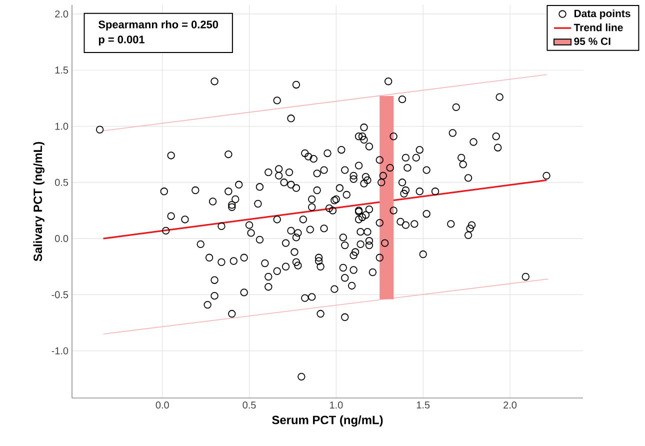 This screenshot has width=645, height=446. Describe the element at coordinates (327, 421) in the screenshot. I see `x-axis-title: Serum PCT (ng/mL)` at that location.